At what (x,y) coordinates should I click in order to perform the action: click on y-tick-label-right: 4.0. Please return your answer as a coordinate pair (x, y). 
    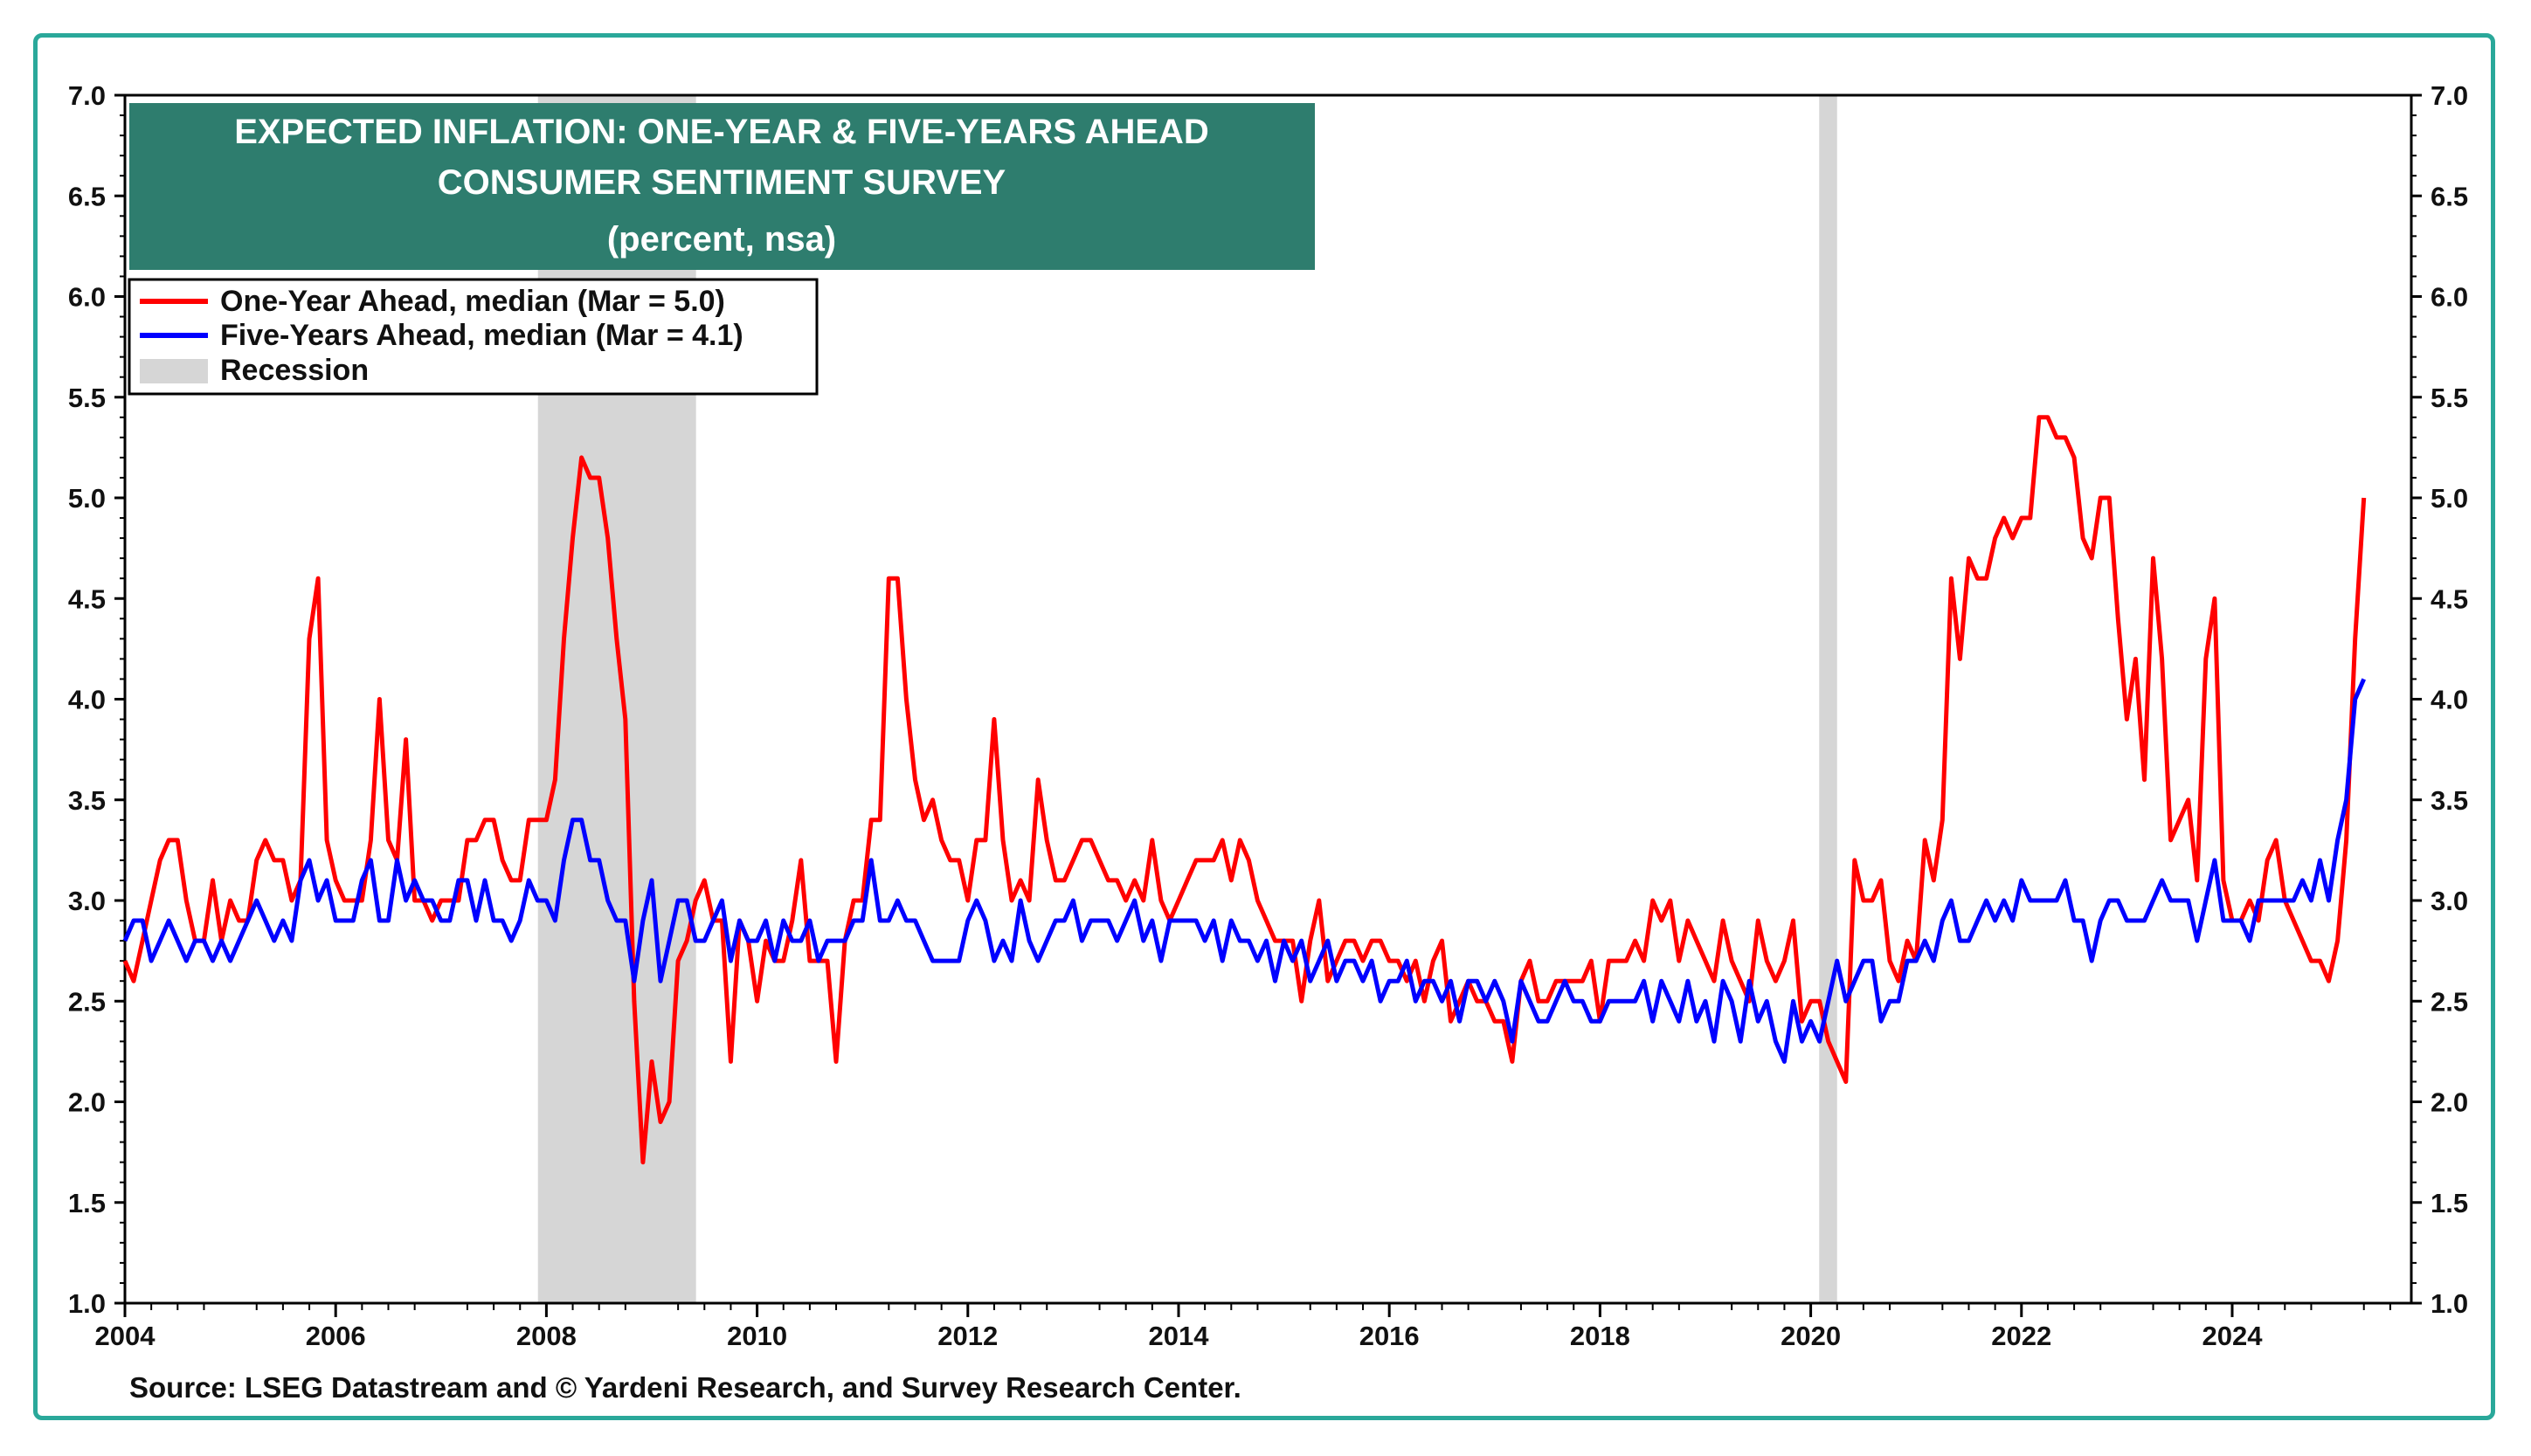
    Looking at the image, I should click on (2450, 700).